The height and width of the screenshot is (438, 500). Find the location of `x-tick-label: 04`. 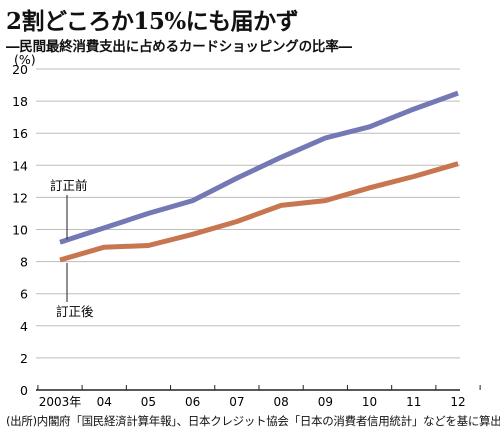

x-tick-label: 04 is located at coordinates (104, 402).